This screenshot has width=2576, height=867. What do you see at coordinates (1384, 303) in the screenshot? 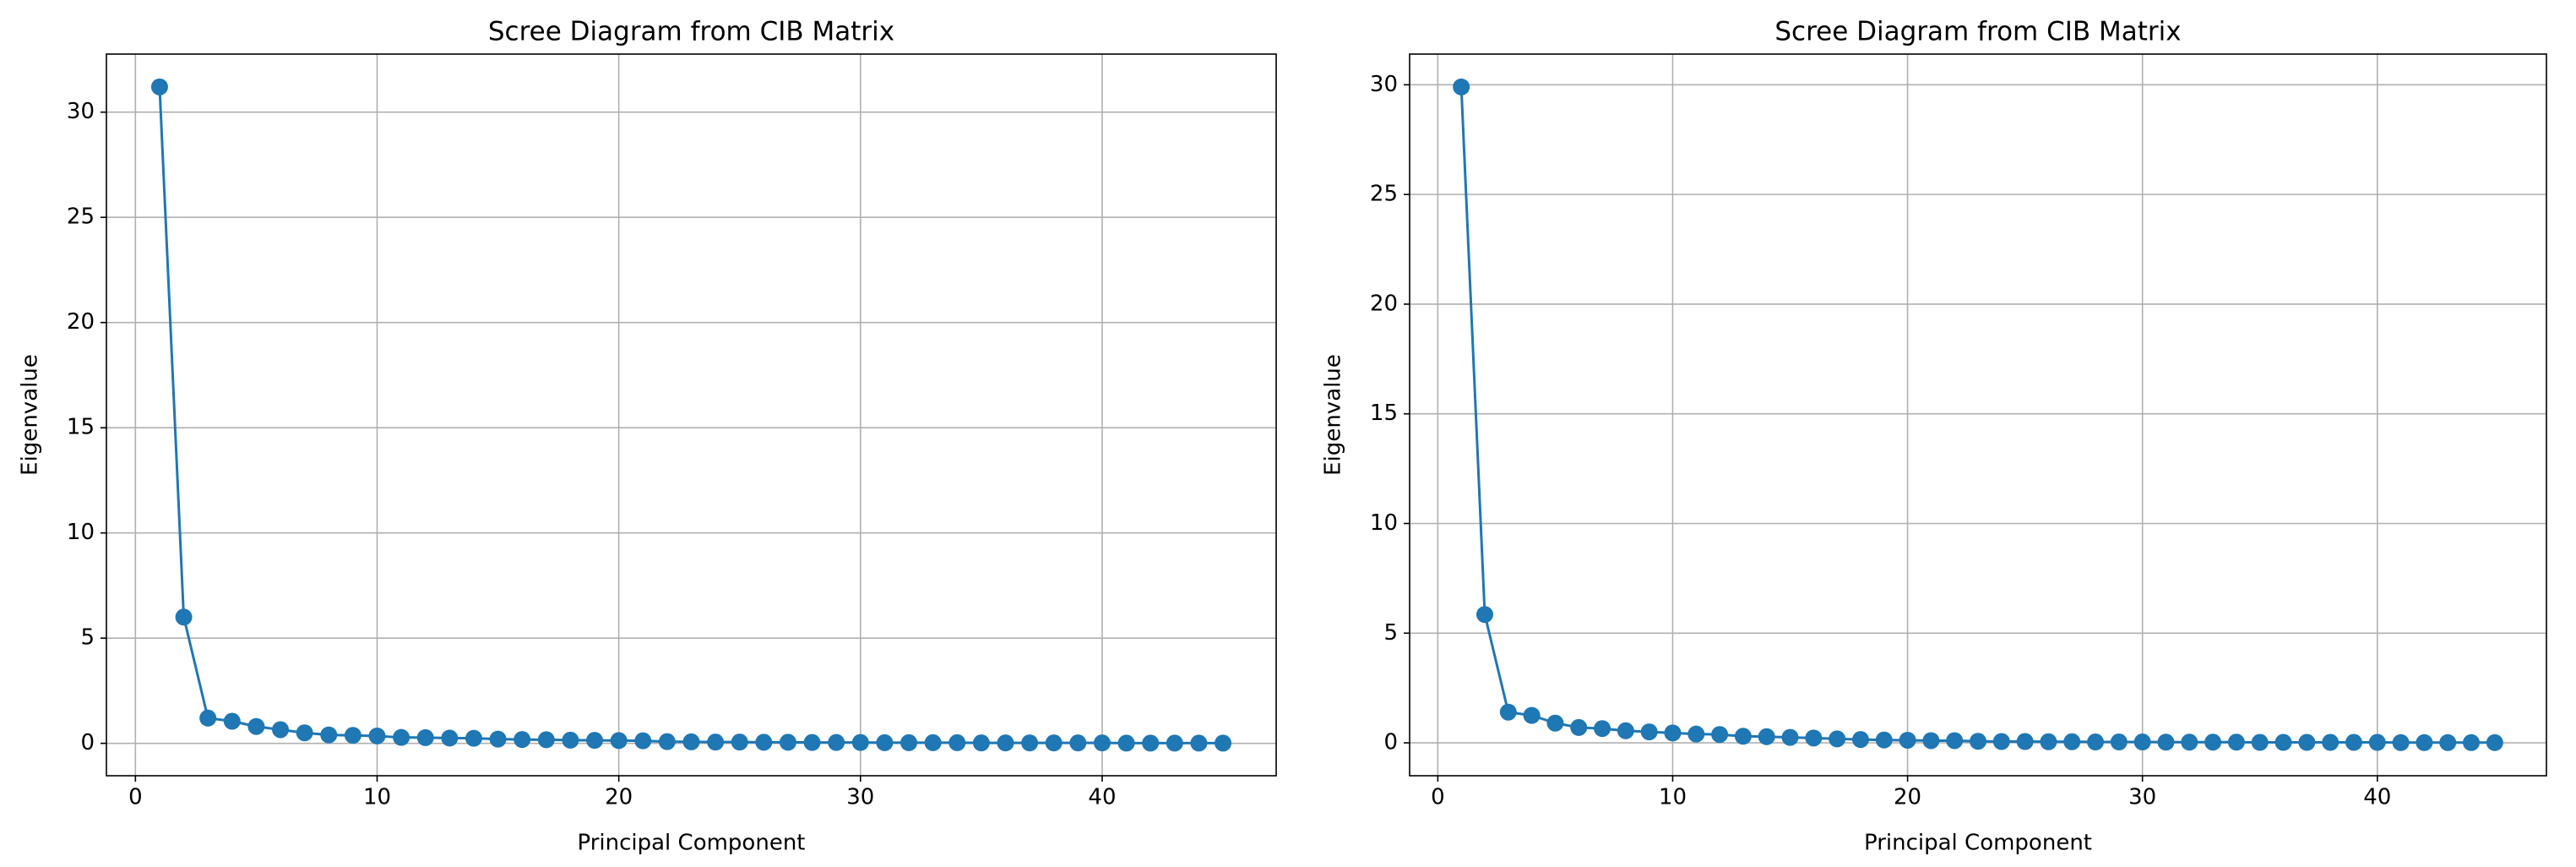
I see `y-tick-label: 20` at bounding box center [1384, 303].